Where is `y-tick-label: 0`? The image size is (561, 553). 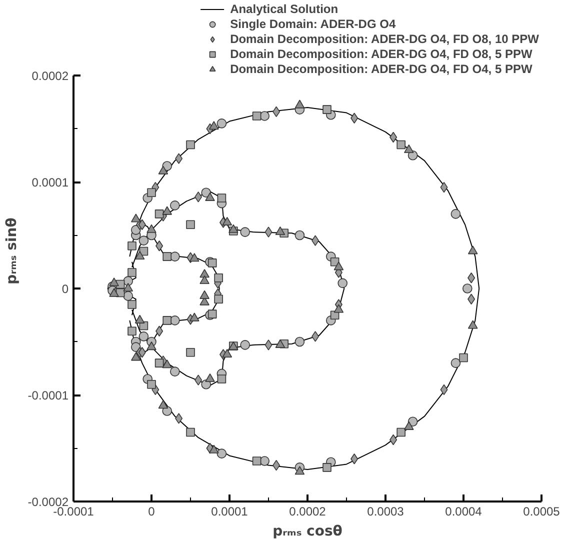
y-tick-label: 0 is located at coordinates (65, 289).